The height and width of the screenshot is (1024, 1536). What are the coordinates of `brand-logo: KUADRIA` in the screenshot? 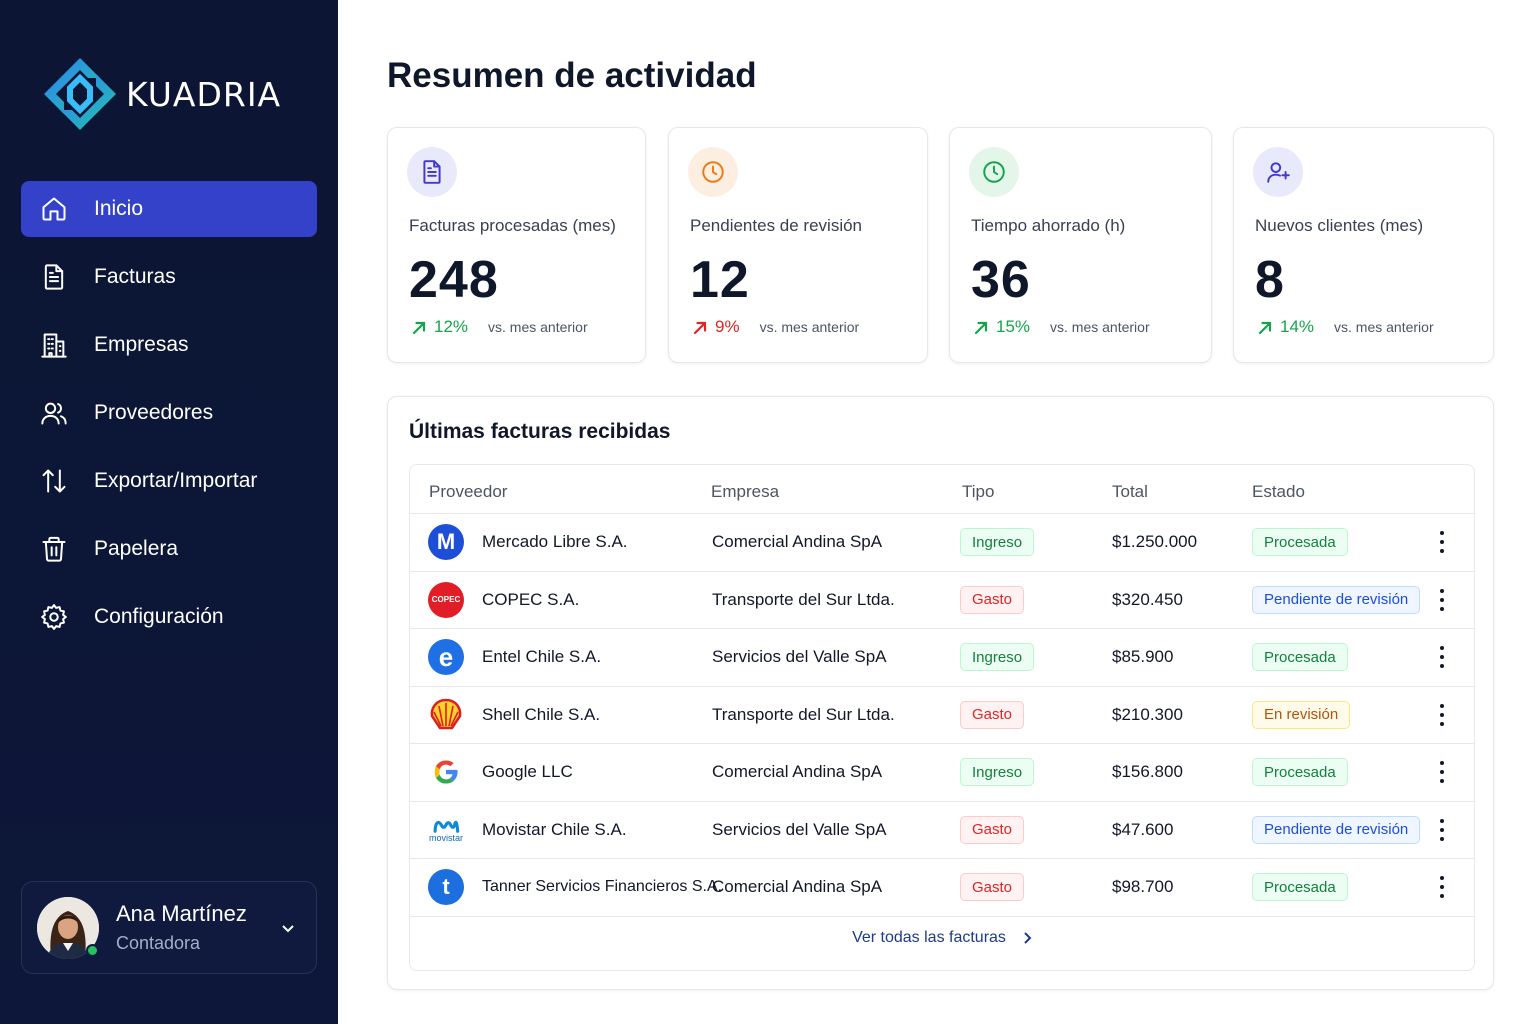 It's located at (160, 94).